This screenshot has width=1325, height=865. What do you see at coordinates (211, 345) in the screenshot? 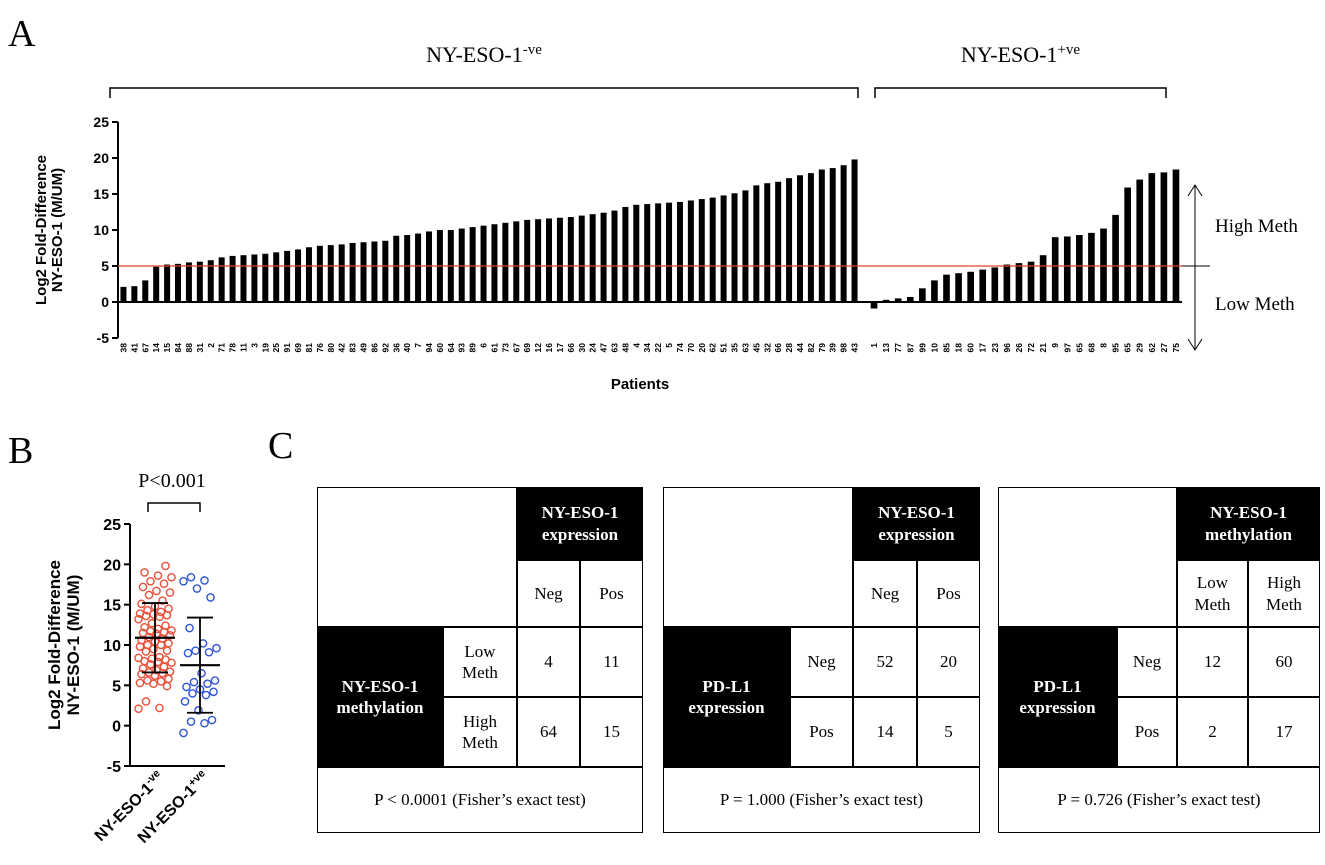
I see `x-tick-label: 2` at bounding box center [211, 345].